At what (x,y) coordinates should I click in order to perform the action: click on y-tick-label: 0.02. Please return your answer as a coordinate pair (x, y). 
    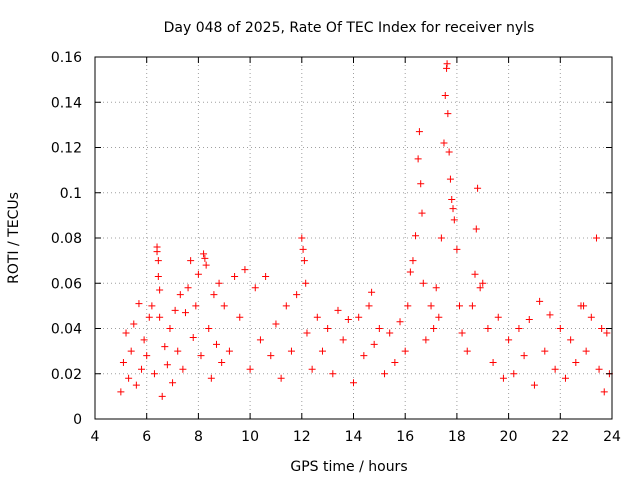
    Looking at the image, I should click on (66, 375).